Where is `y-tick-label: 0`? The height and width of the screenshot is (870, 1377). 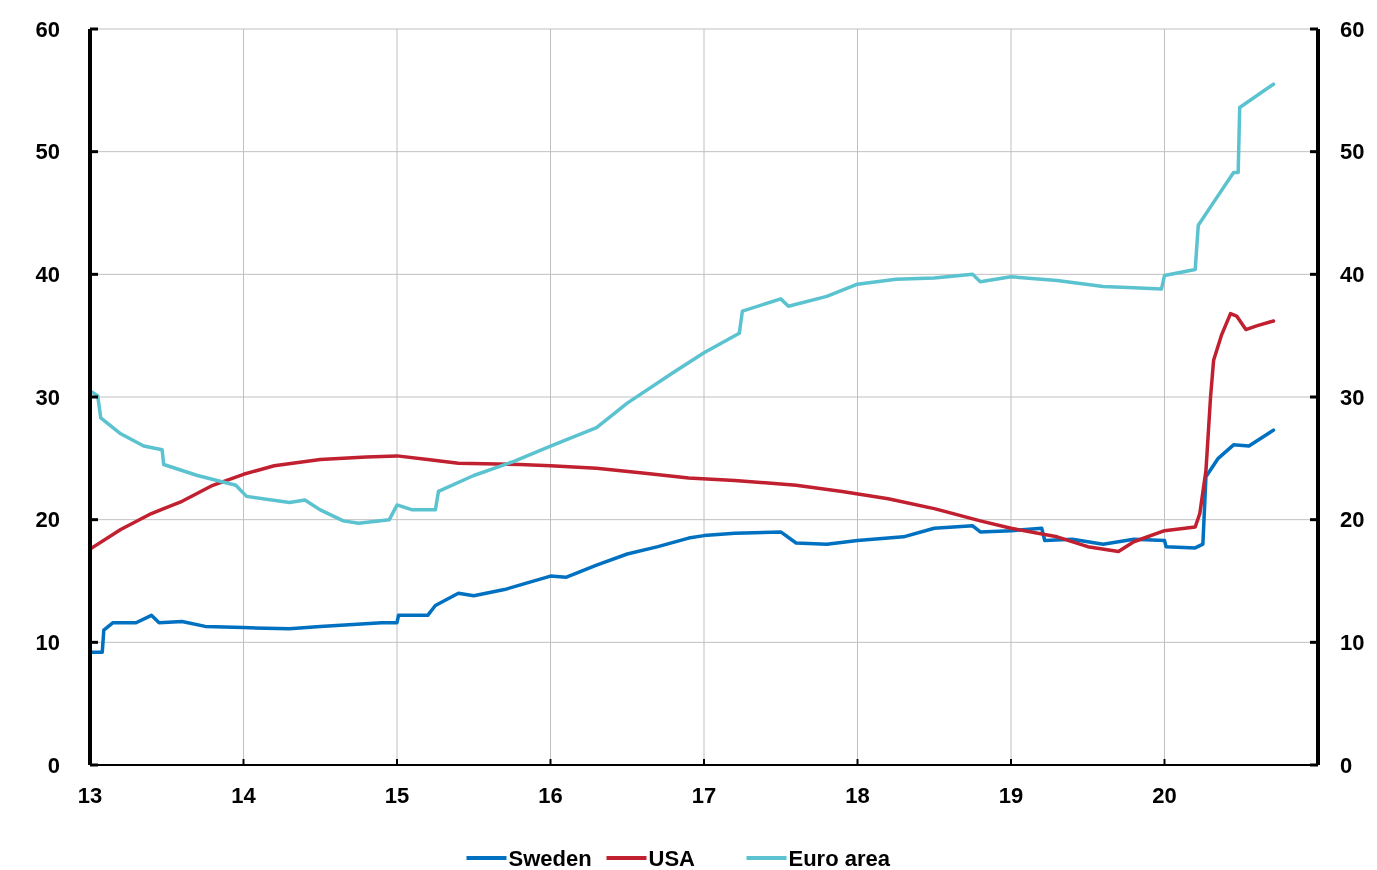
y-tick-label: 0 is located at coordinates (53, 765).